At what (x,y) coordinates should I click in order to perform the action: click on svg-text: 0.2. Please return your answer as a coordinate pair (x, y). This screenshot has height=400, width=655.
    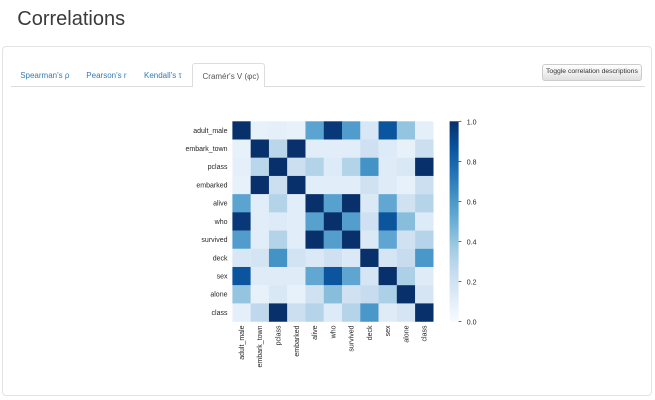
    Looking at the image, I should click on (472, 283).